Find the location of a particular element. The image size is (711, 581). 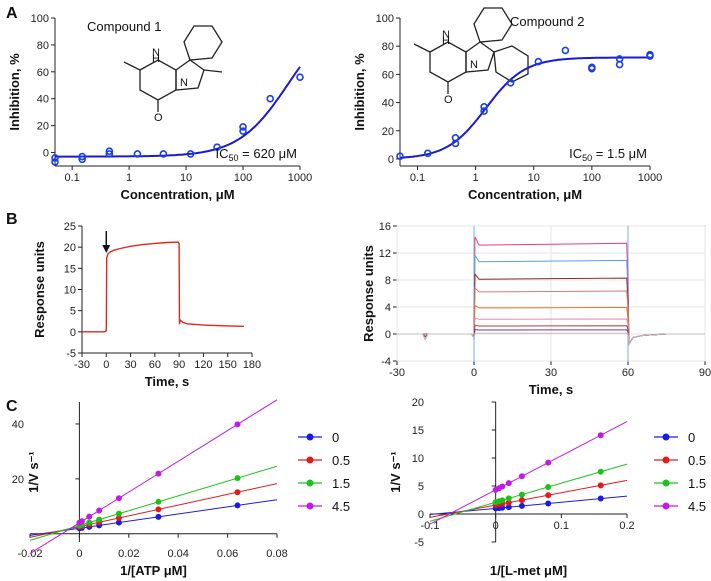

x-tick-label: -30 is located at coordinates (397, 373).